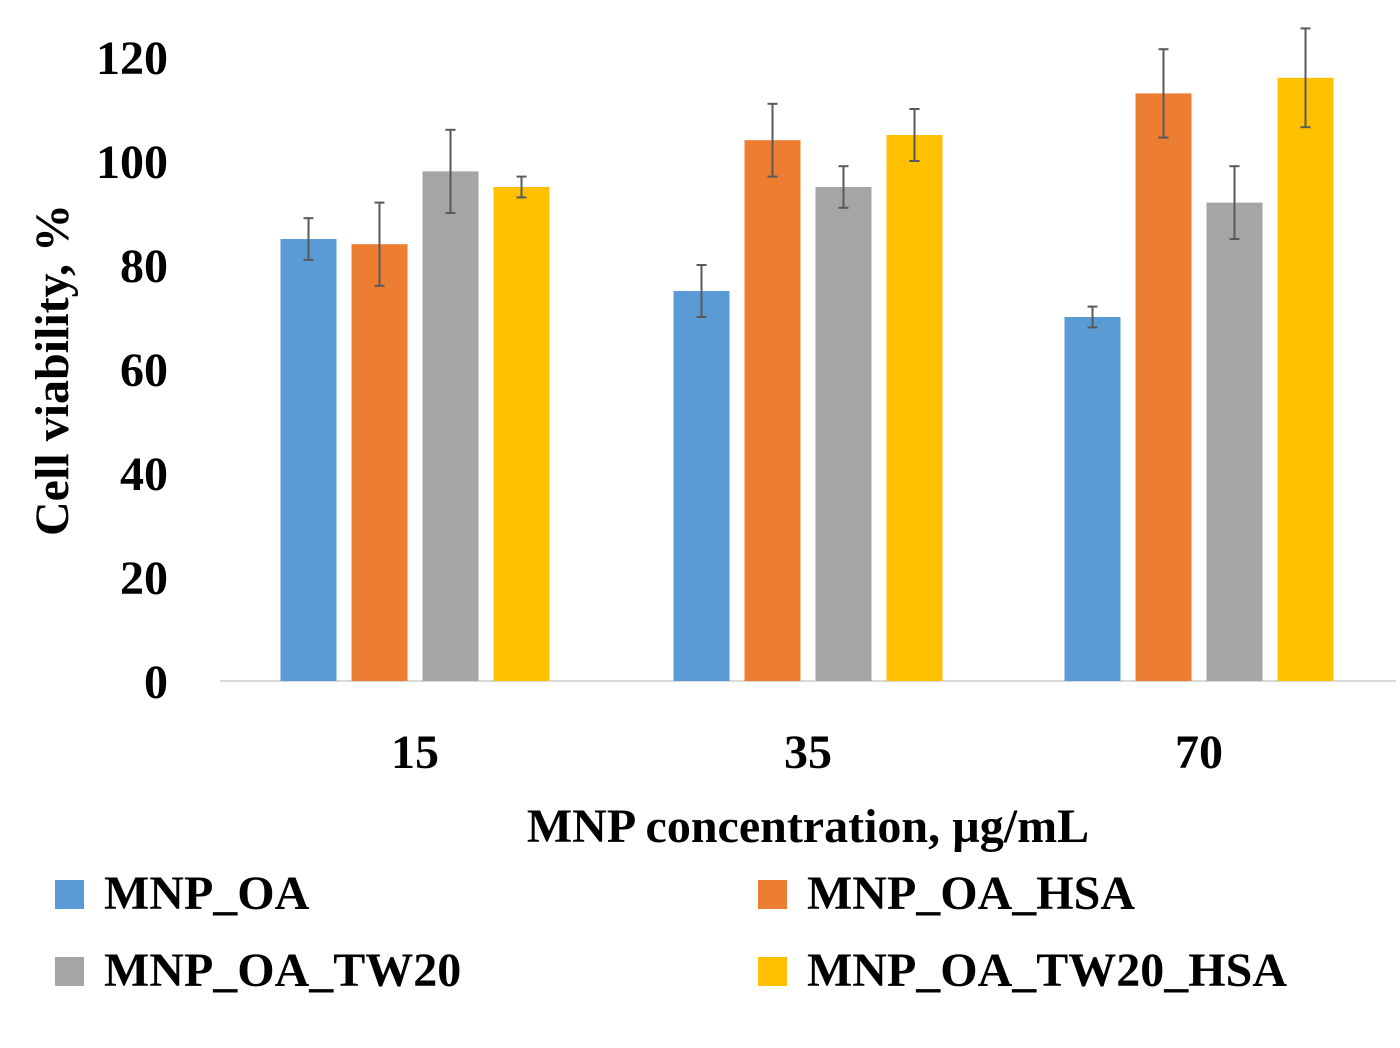 The image size is (1400, 1048). What do you see at coordinates (144, 266) in the screenshot?
I see `y-tick-label: 80` at bounding box center [144, 266].